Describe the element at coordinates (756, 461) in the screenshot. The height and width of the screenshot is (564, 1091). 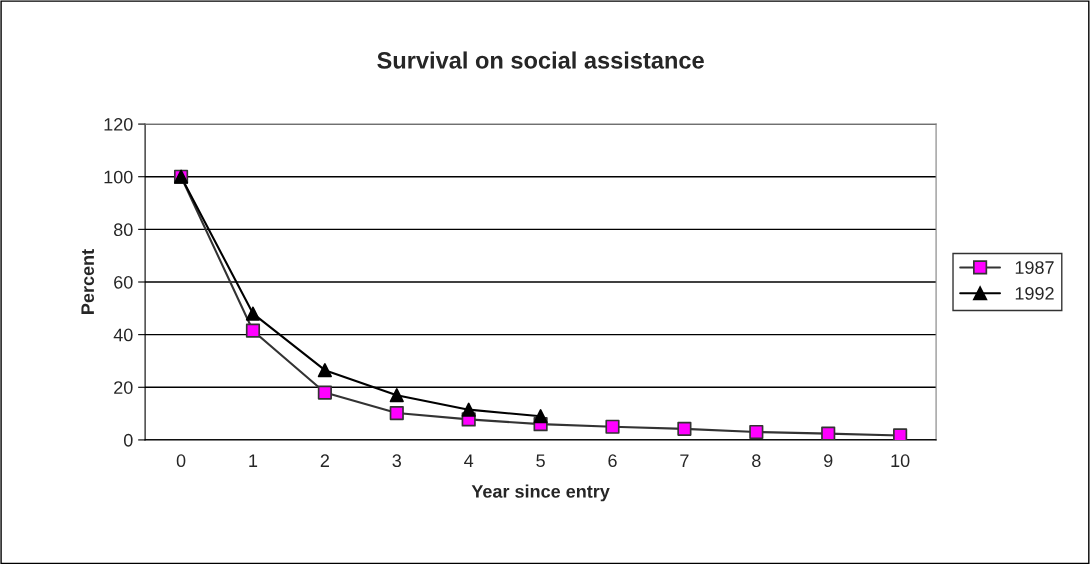
I see `x-tick-label: 8` at that location.